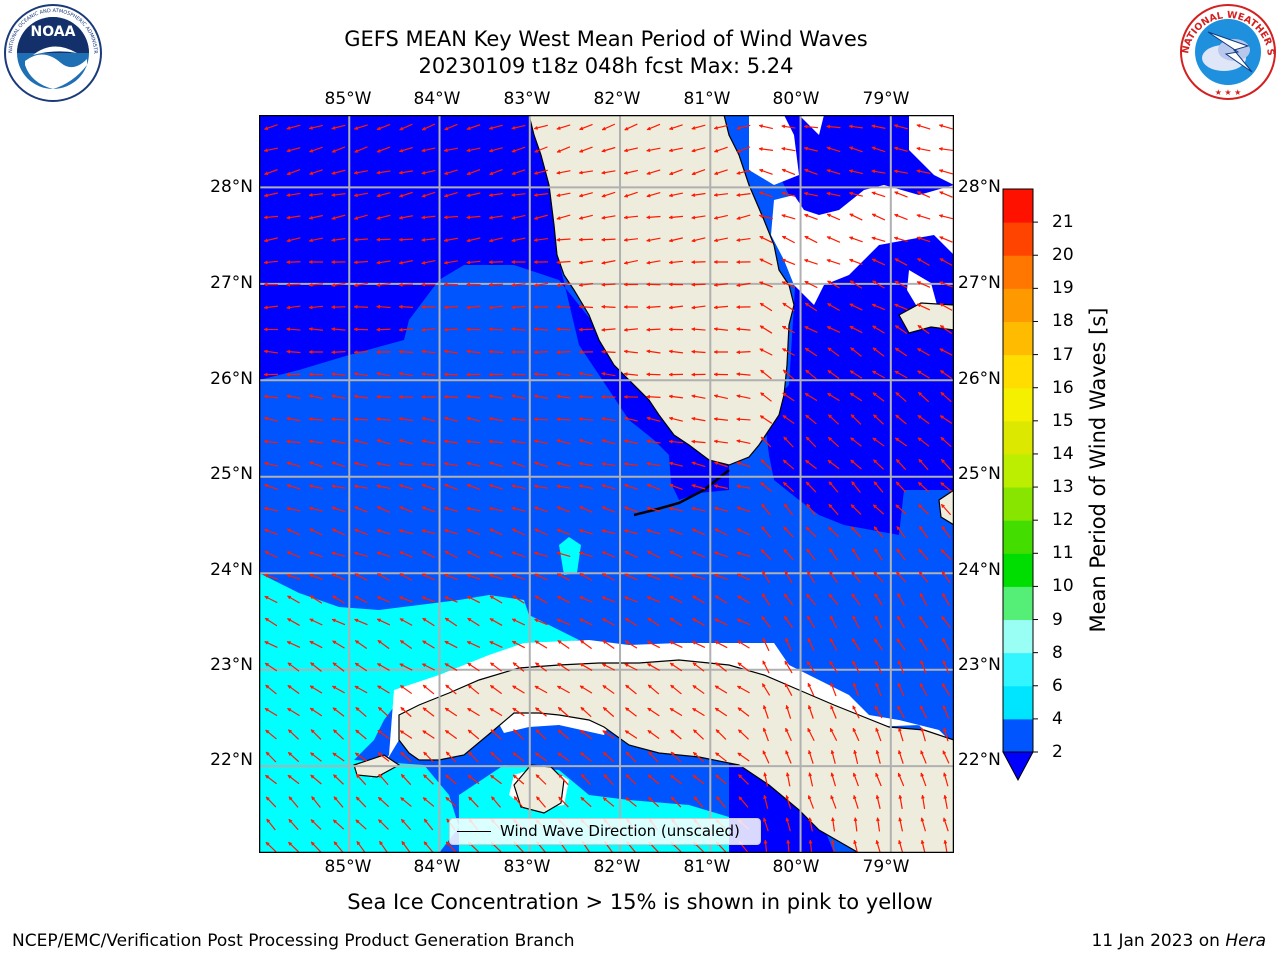  I want to click on nws-logo: NATIONAL WEATHER SERVICE ★ ★ ★, so click(1227, 51).